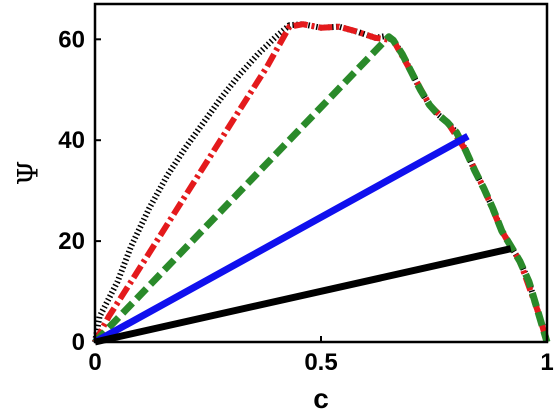 The width and height of the screenshot is (560, 420). I want to click on y-tick-label: 60, so click(71, 39).